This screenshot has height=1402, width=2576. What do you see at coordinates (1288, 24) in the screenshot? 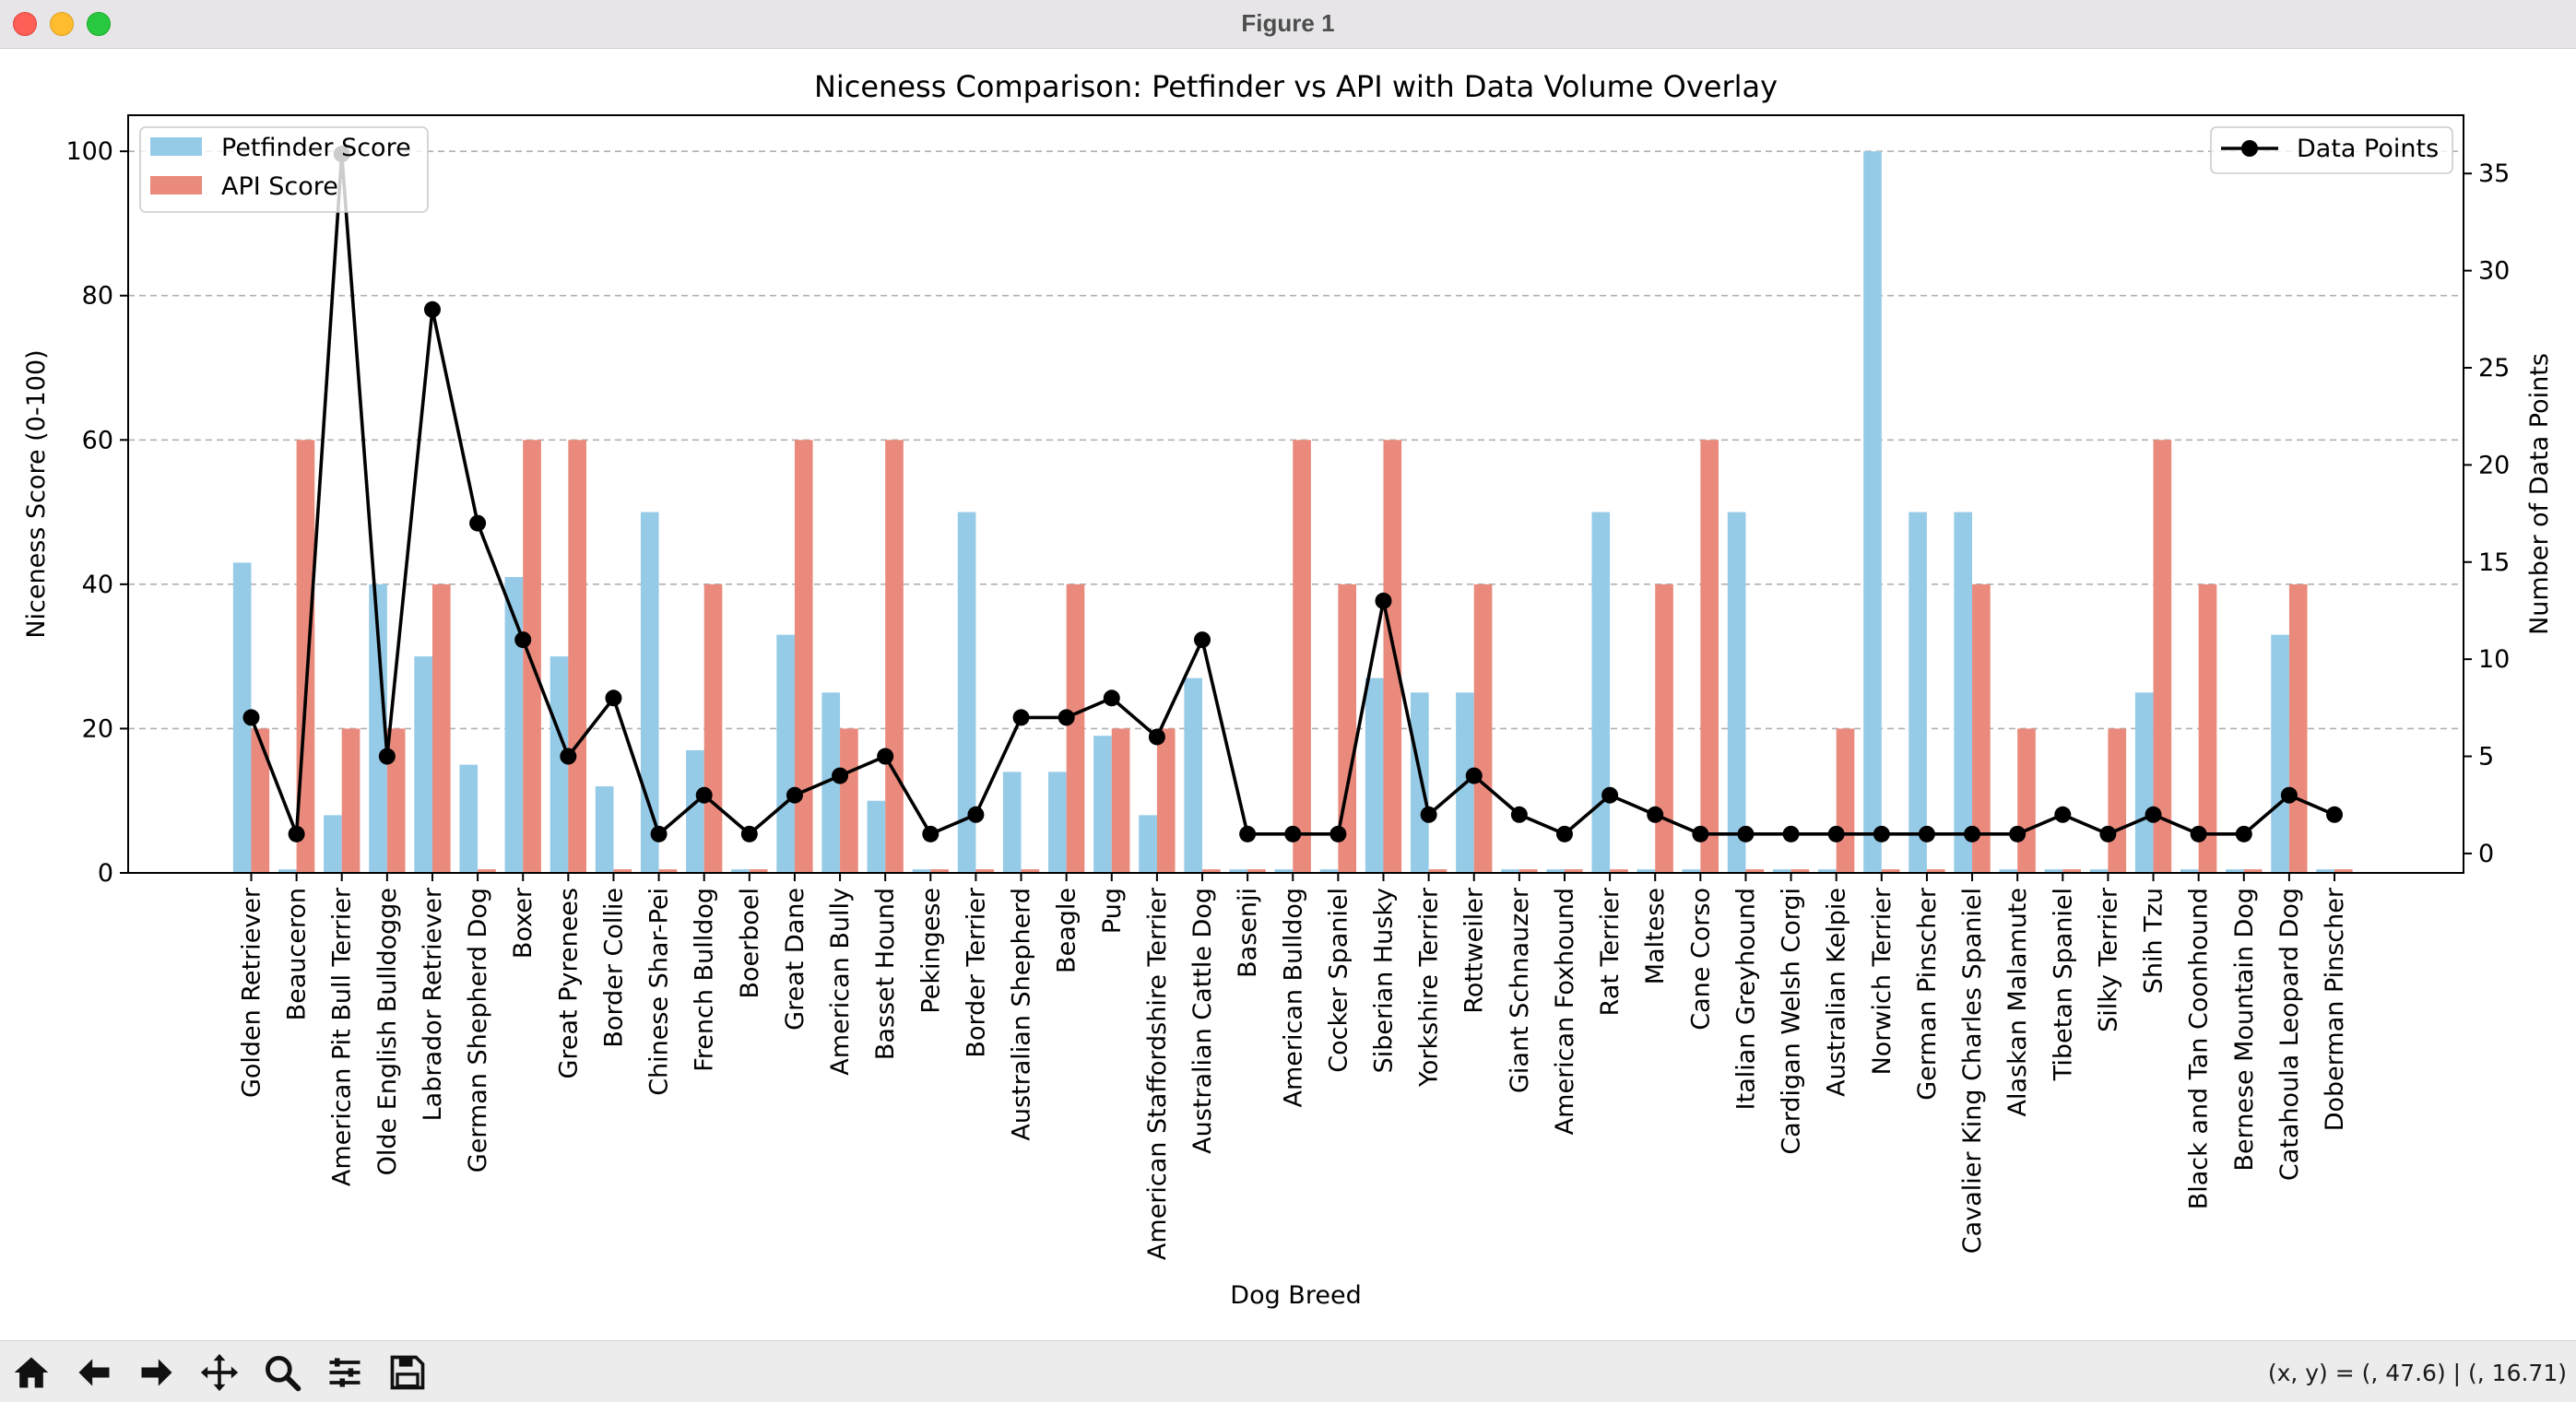
I see `window-titlebar: Figure 1` at bounding box center [1288, 24].